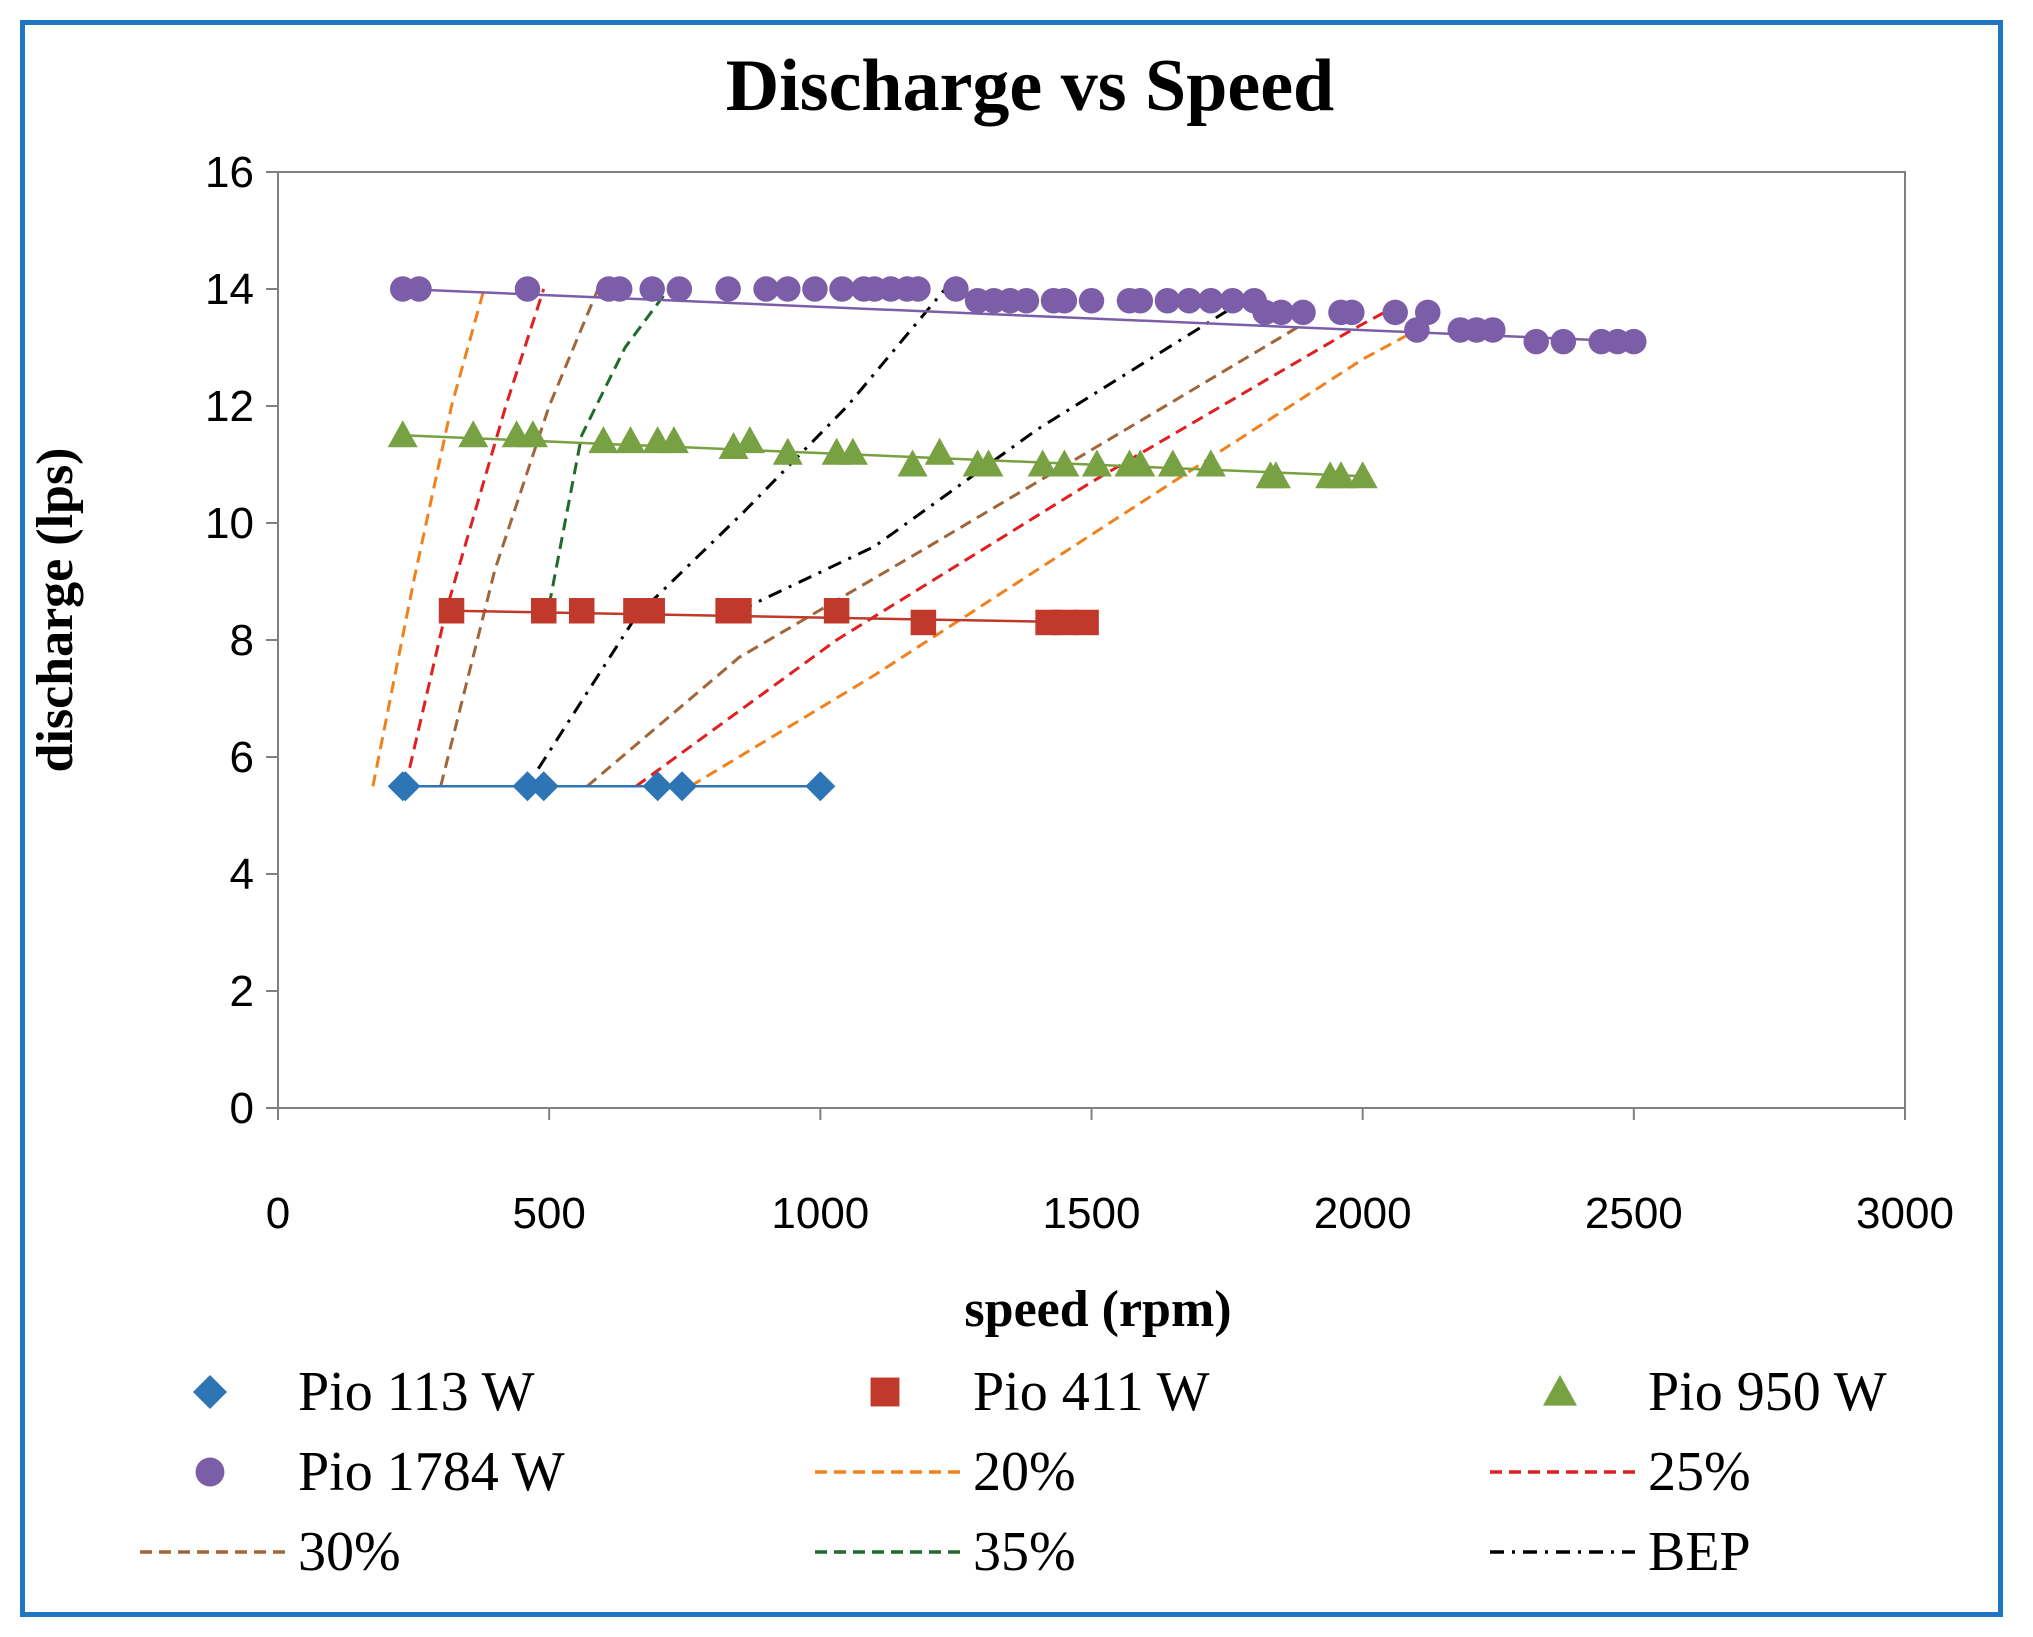 The height and width of the screenshot is (1637, 2033). Describe the element at coordinates (229, 406) in the screenshot. I see `y-tick-label: 12` at that location.